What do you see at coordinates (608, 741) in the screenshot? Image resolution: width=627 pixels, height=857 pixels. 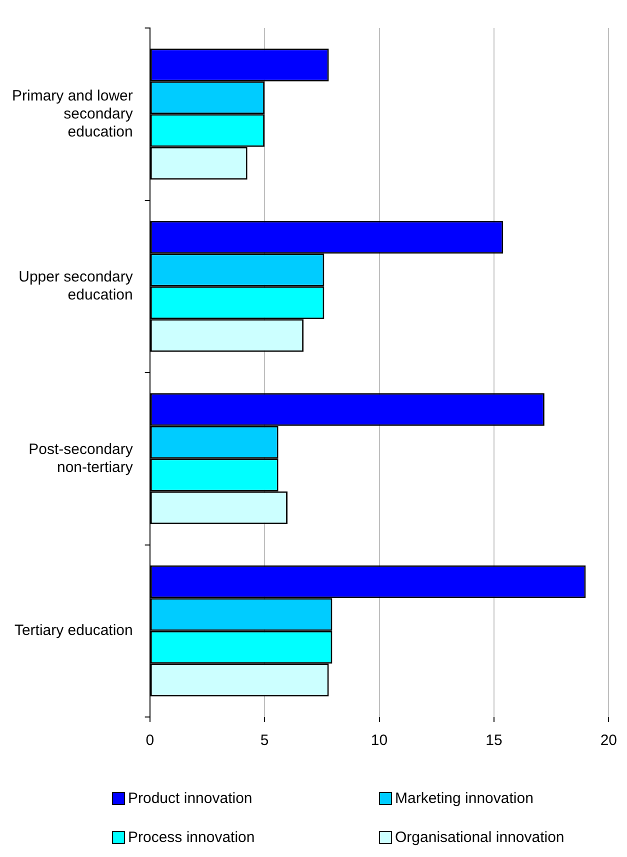 I see `x-tick-label: 20` at bounding box center [608, 741].